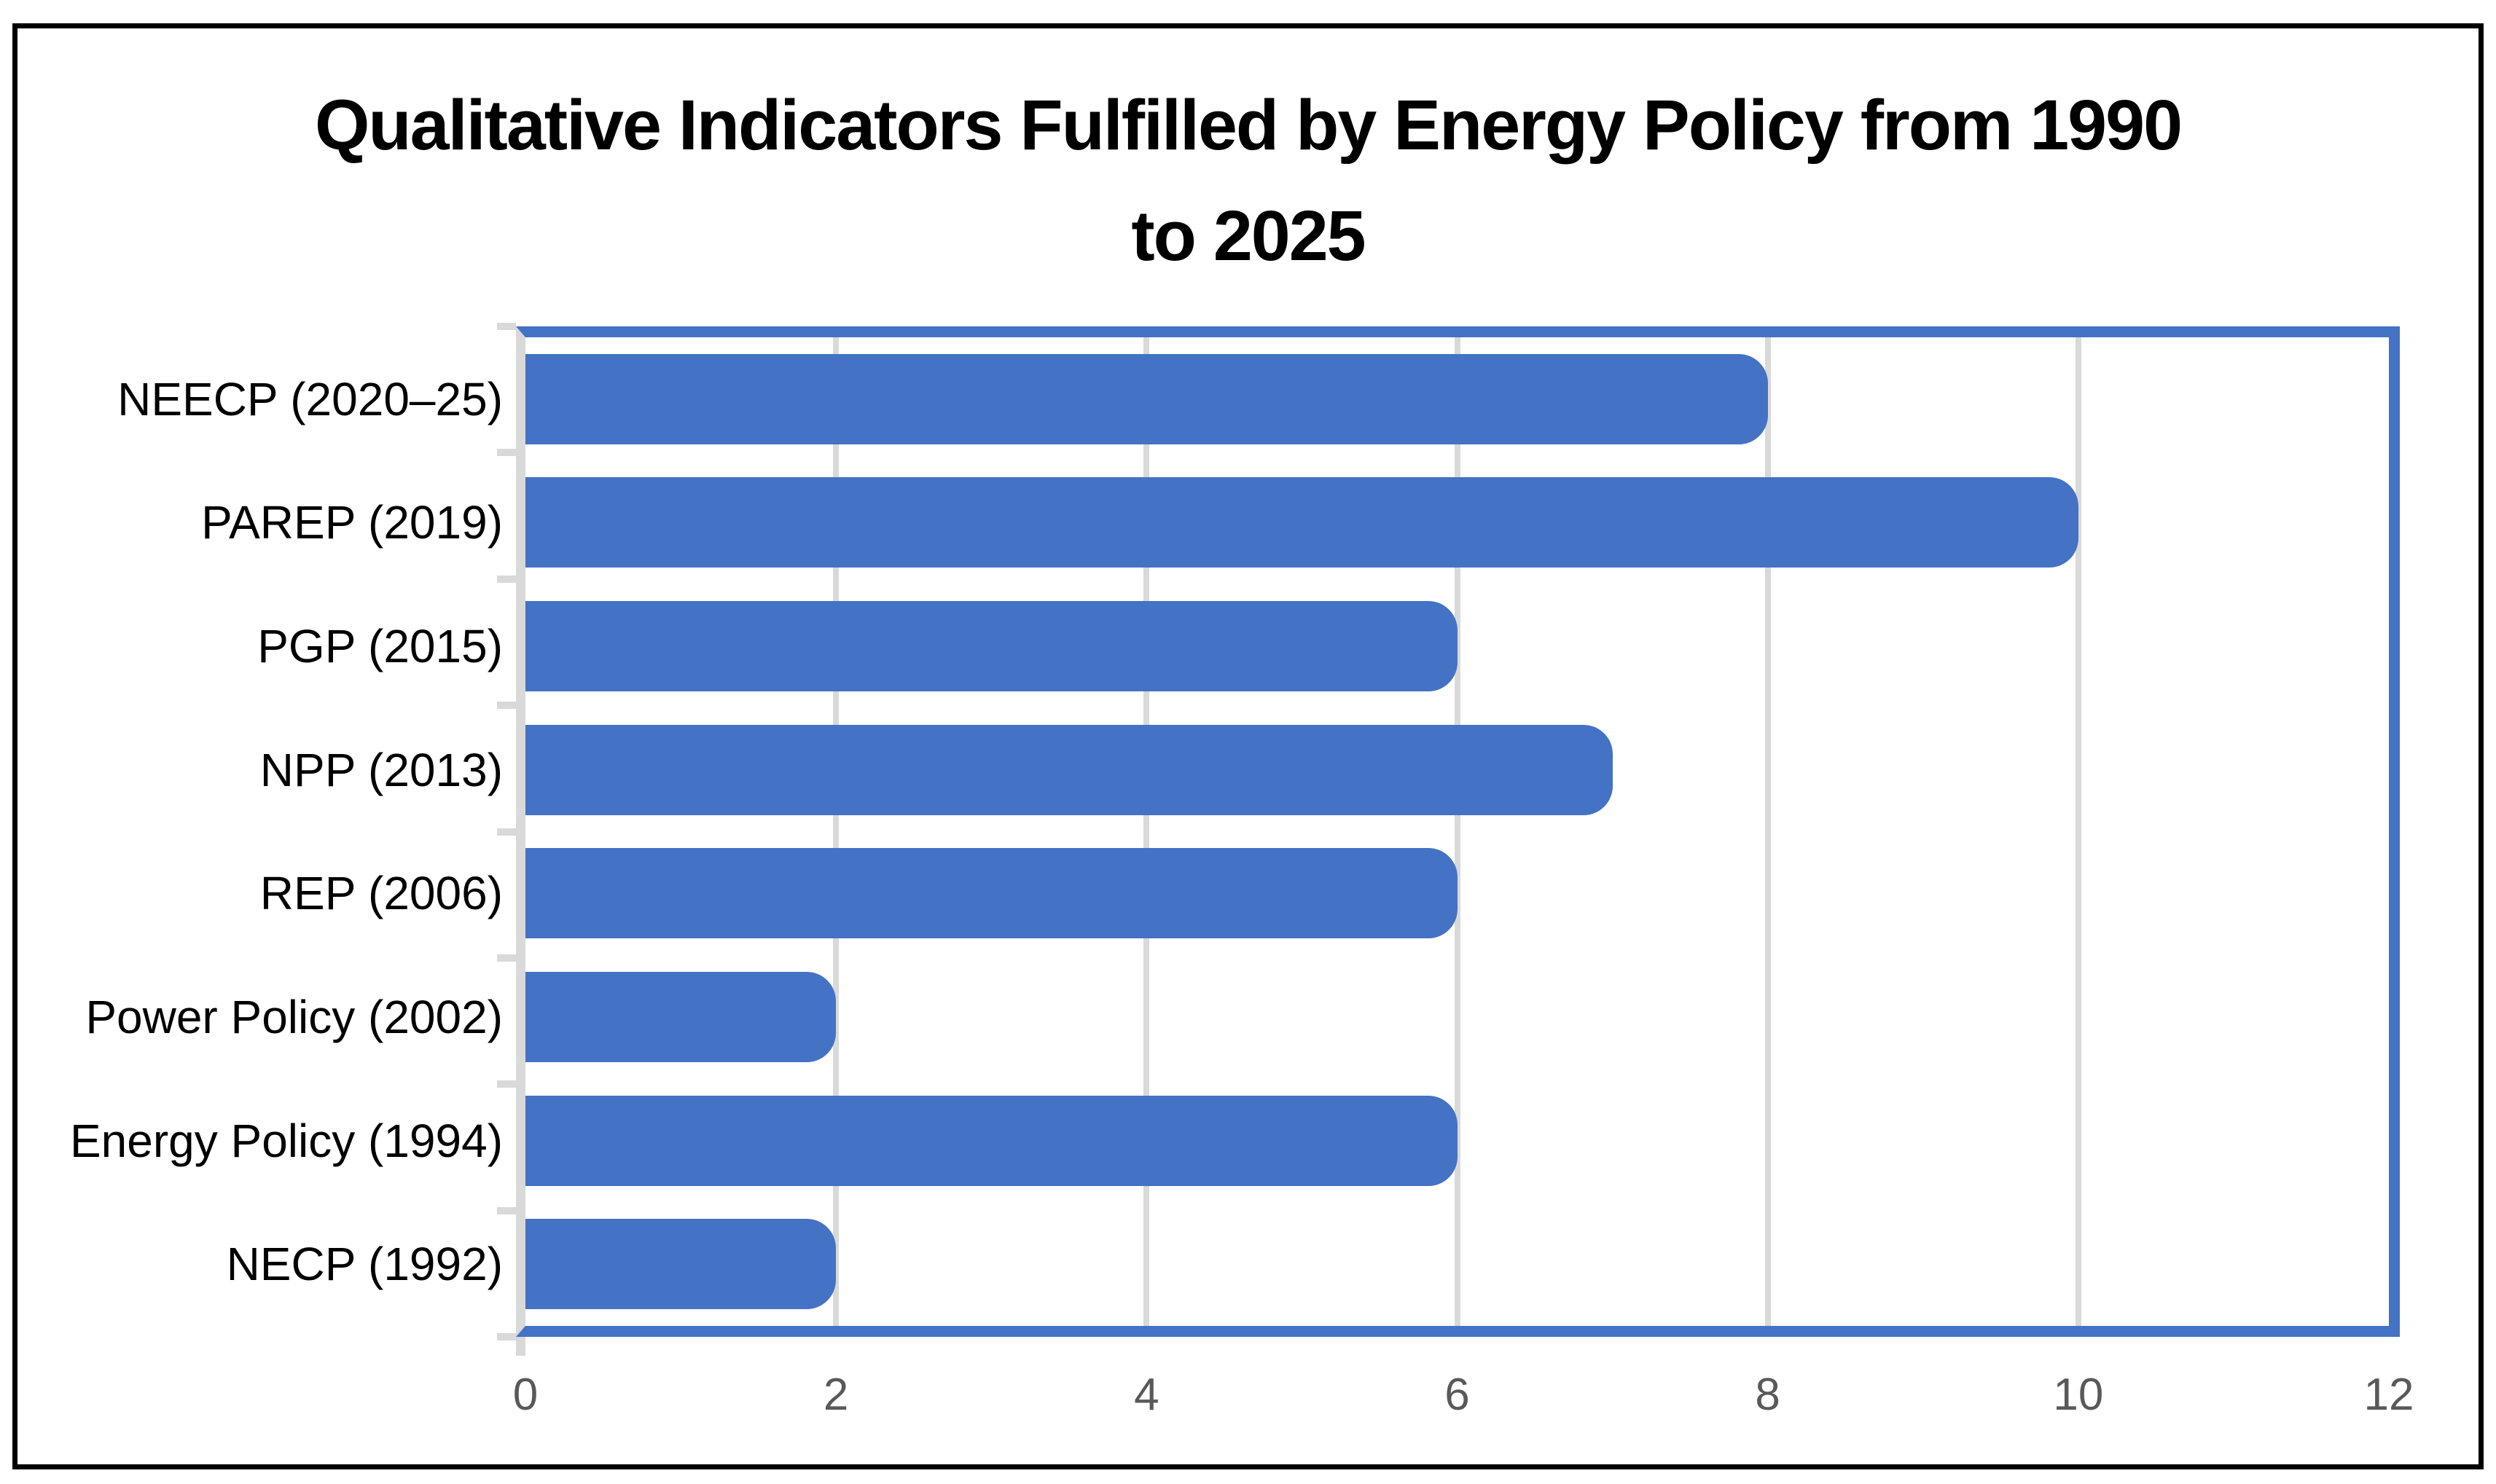 This screenshot has height=1484, width=2496. Describe the element at coordinates (1146, 1395) in the screenshot. I see `x-tick-label: 4` at that location.